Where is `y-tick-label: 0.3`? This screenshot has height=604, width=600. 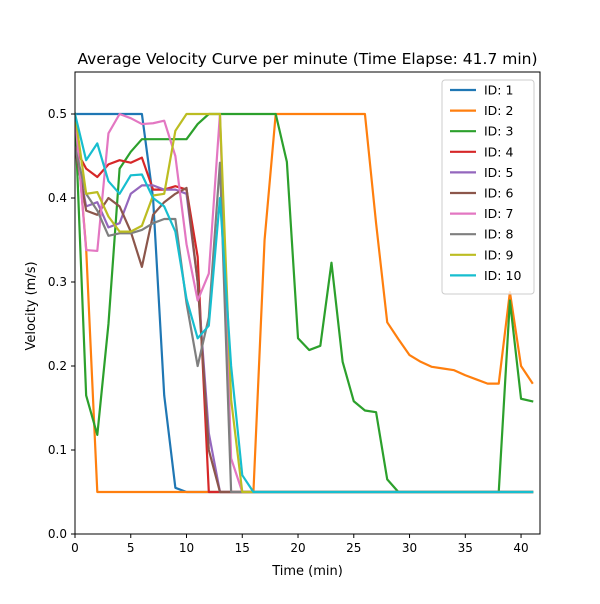 y-tick-label: 0.3 is located at coordinates (57, 282).